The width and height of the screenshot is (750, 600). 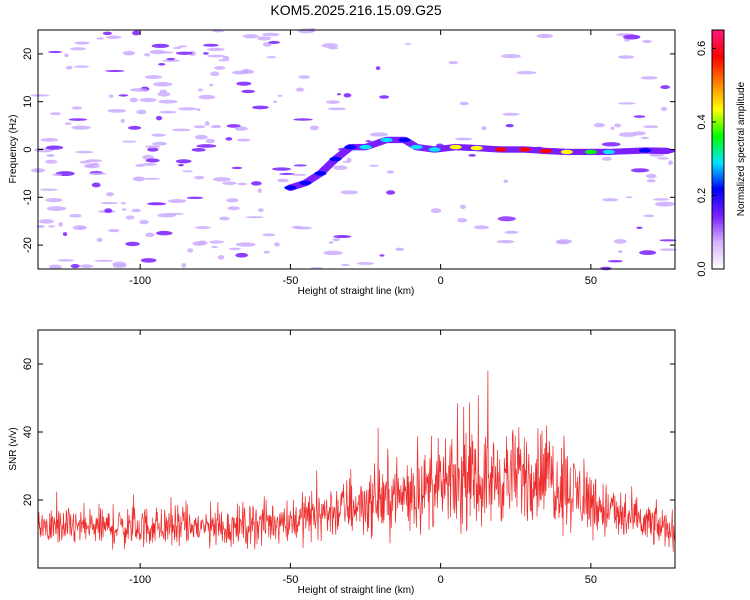 What do you see at coordinates (140, 580) in the screenshot?
I see `snr-x-tick-label: -100` at bounding box center [140, 580].